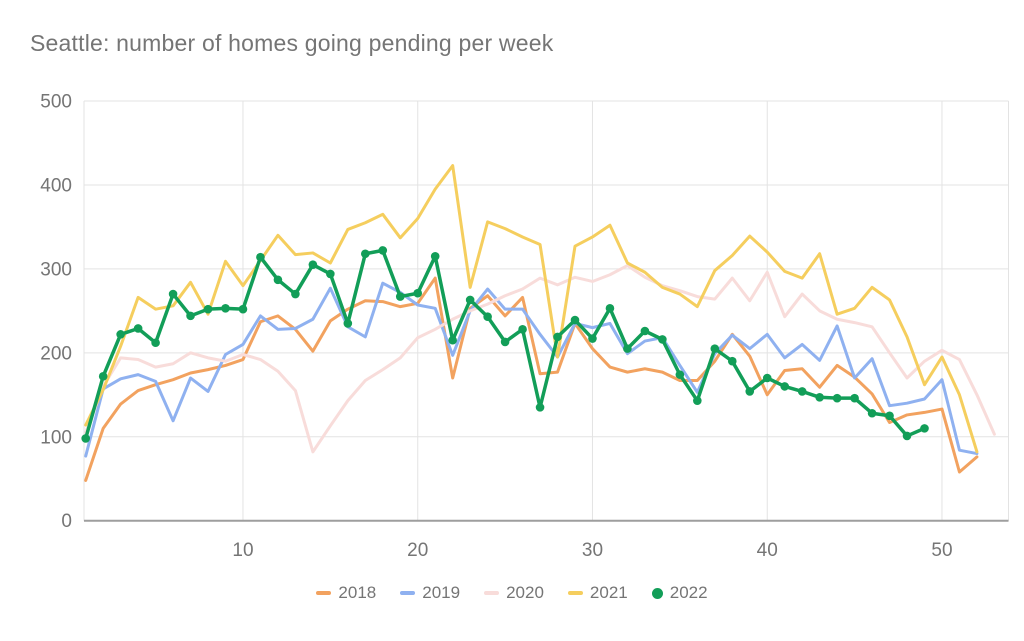  What do you see at coordinates (575, 593) in the screenshot?
I see `legend-swatch-2021` at bounding box center [575, 593].